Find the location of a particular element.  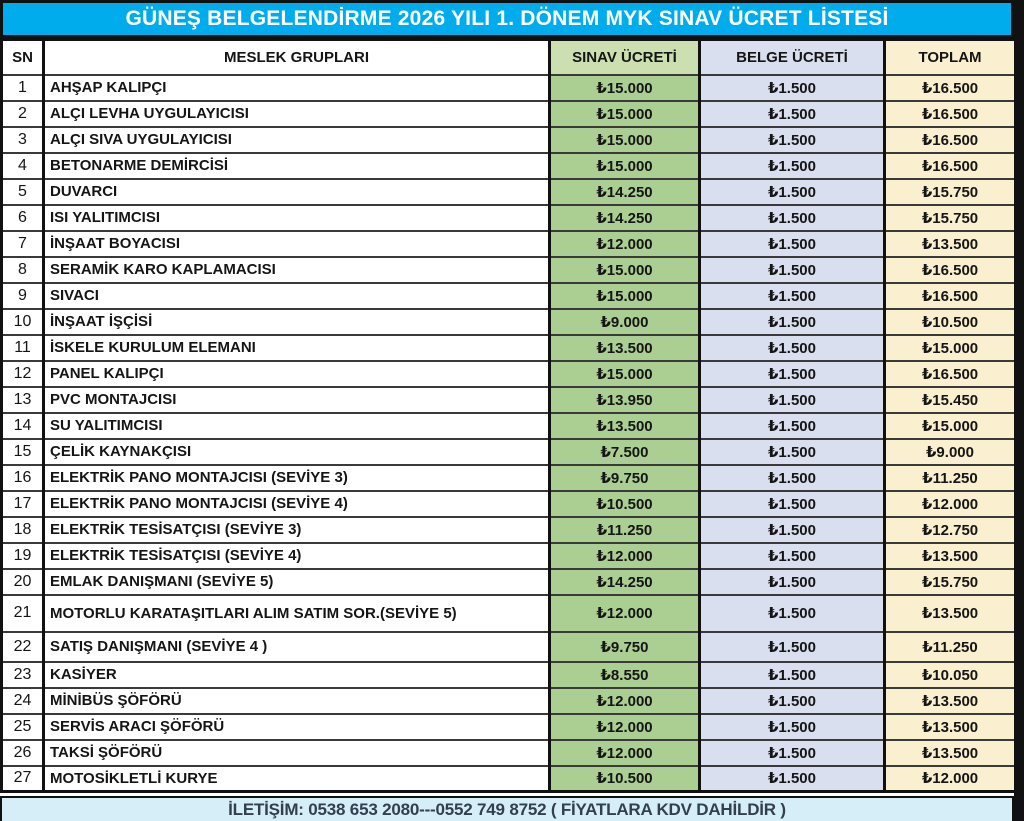

sn-cell: 18 is located at coordinates (22, 529).